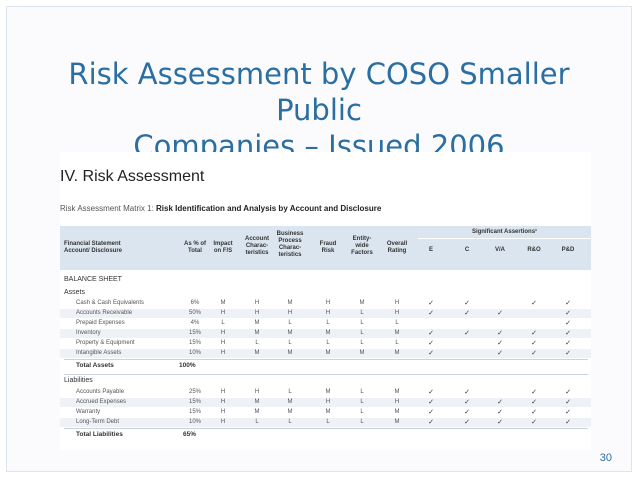  I want to click on total-liabilities-pct: 65%, so click(190, 434).